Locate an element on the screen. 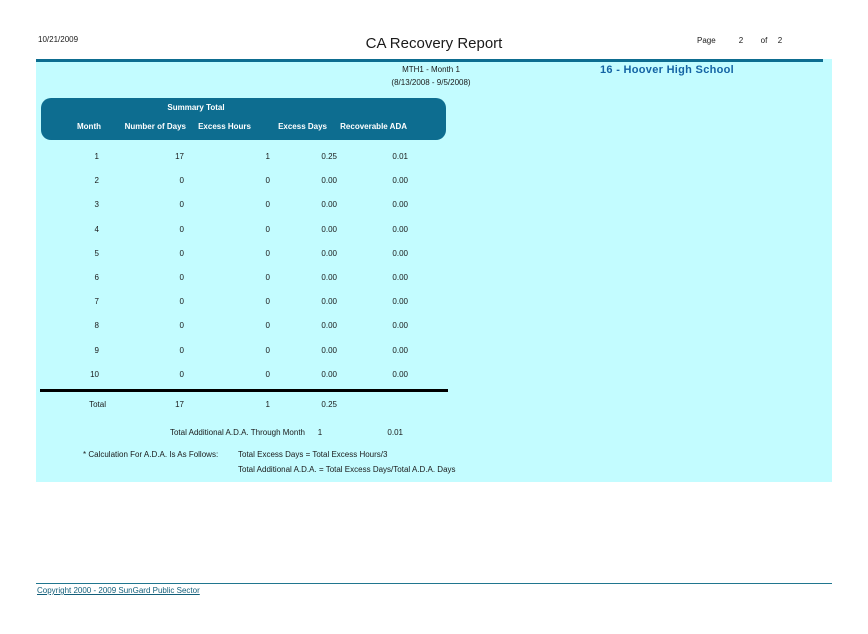 Image resolution: width=868 pixels, height=634 pixels. table-row: 10 0 0 0.00 0.00 is located at coordinates (227, 375).